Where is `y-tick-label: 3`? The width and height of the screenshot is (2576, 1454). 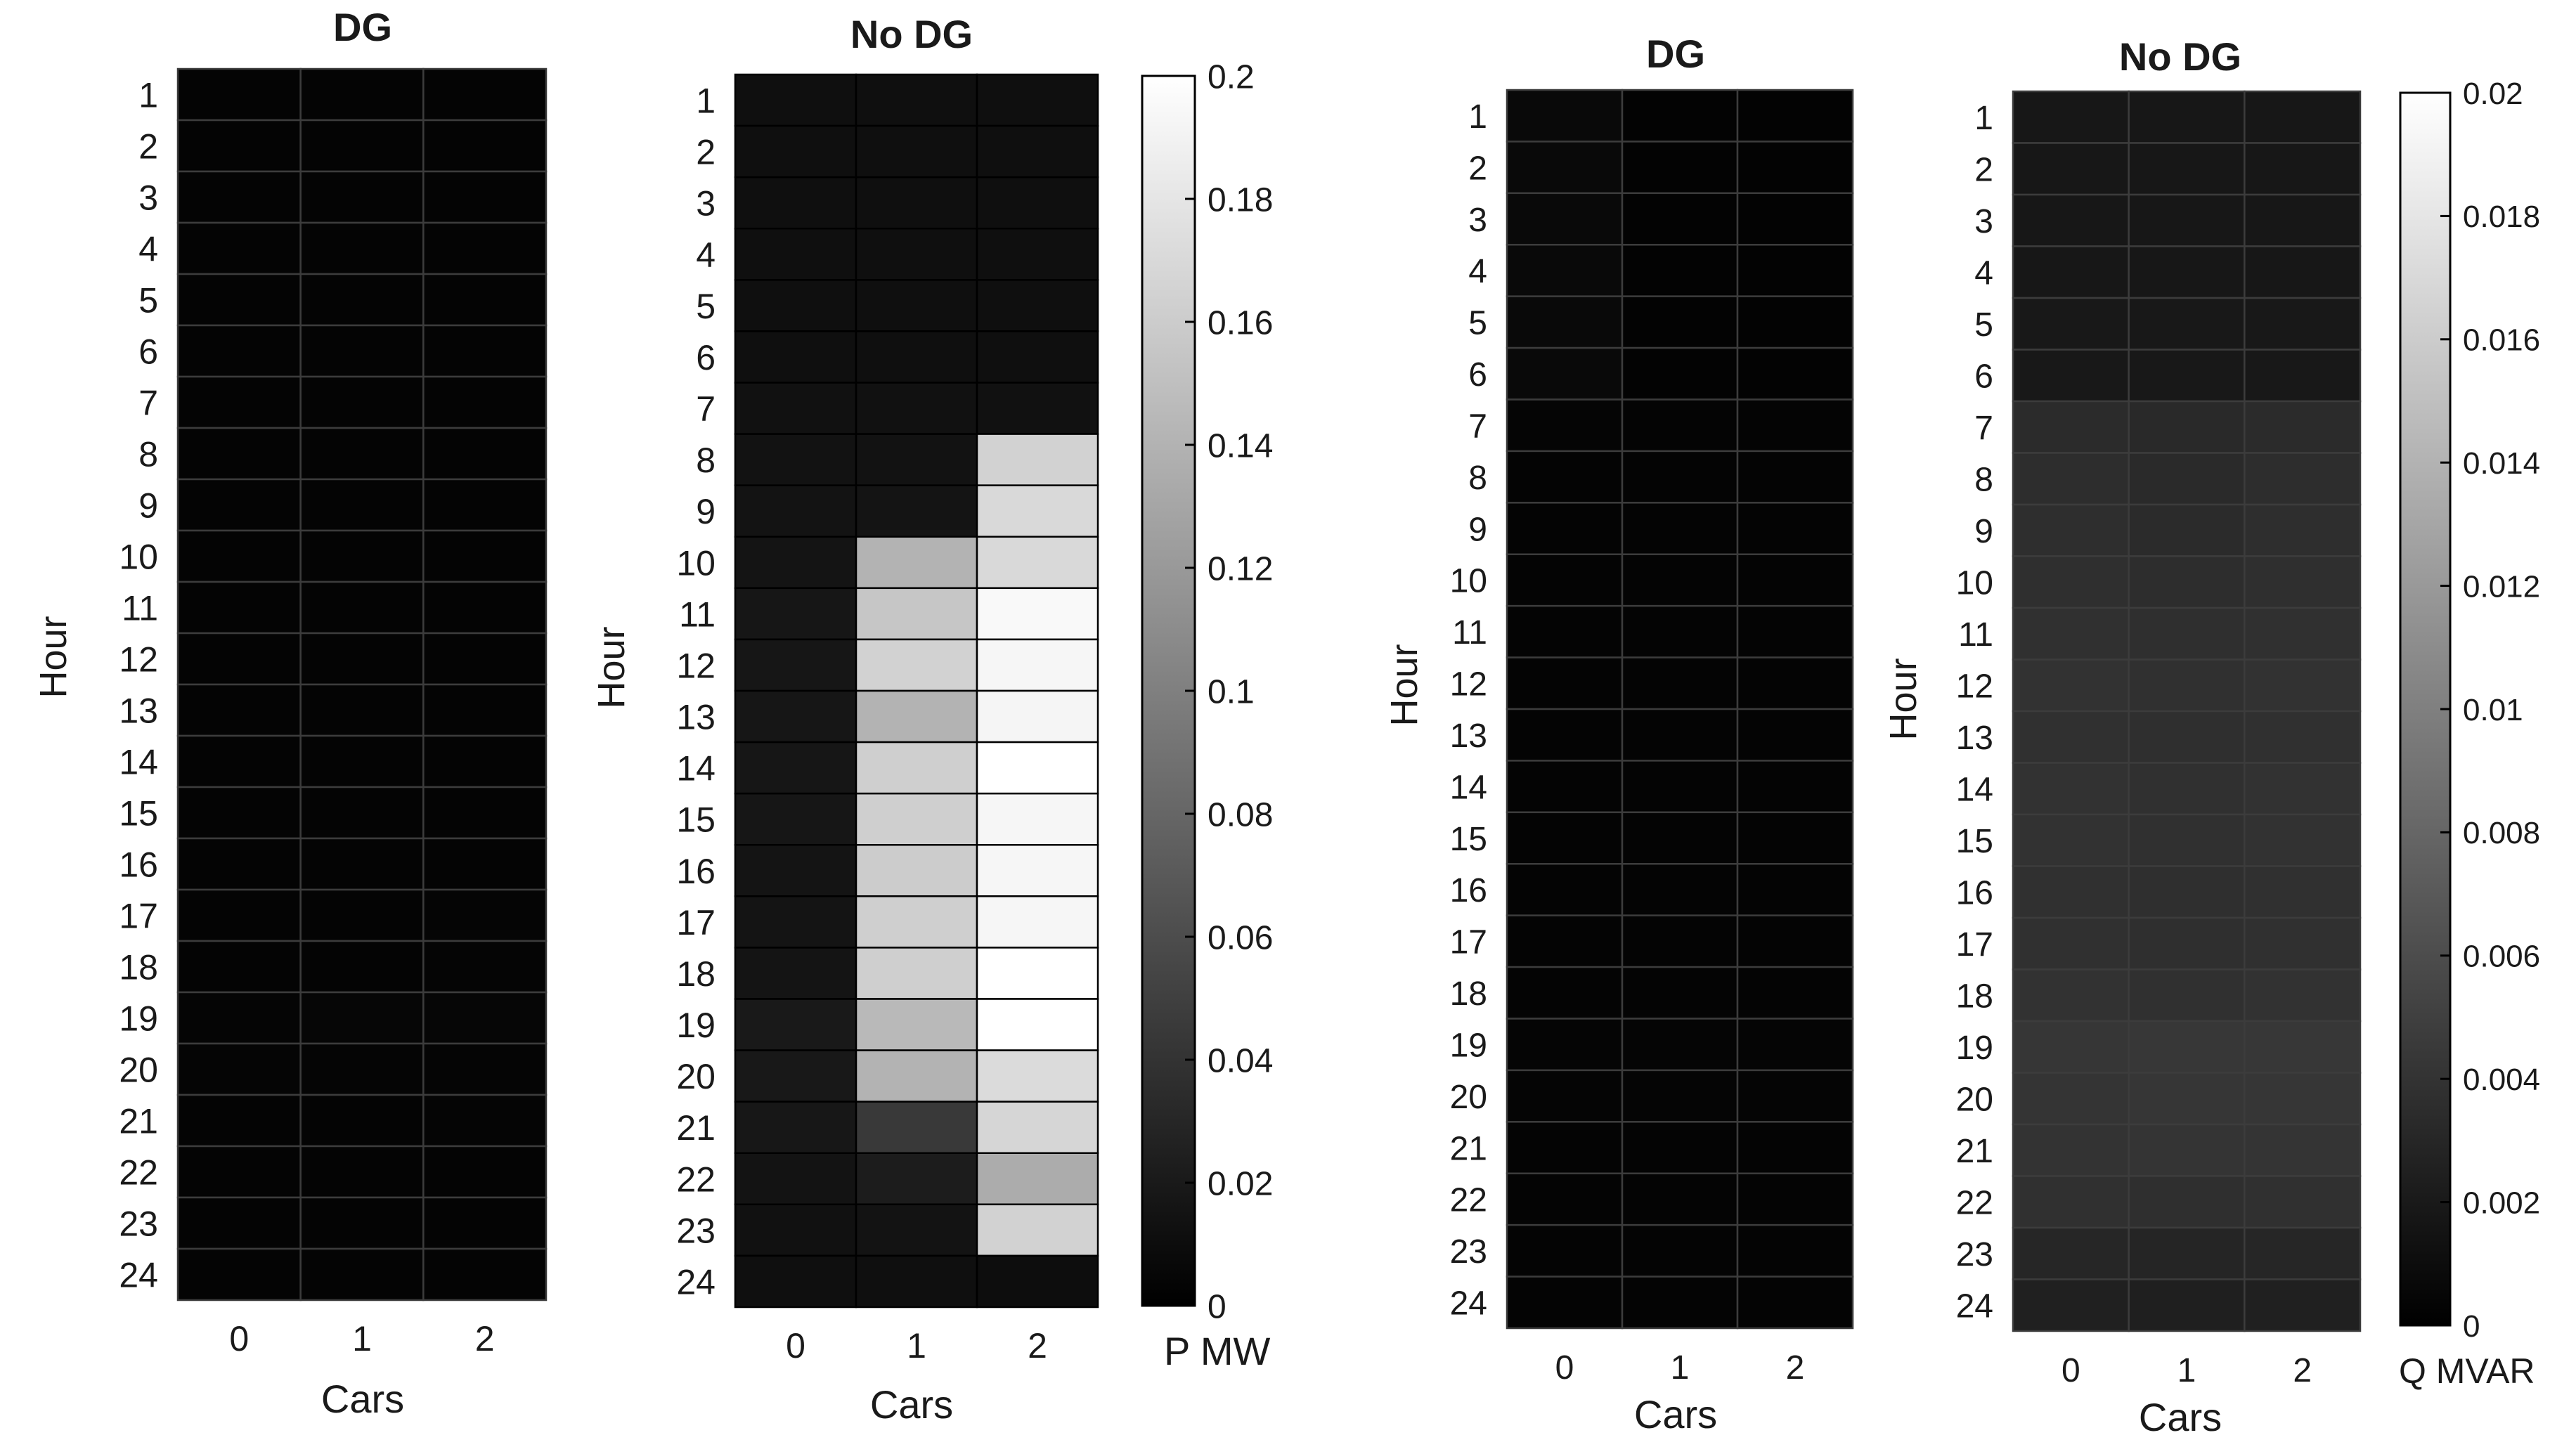 y-tick-label: 3 is located at coordinates (706, 203).